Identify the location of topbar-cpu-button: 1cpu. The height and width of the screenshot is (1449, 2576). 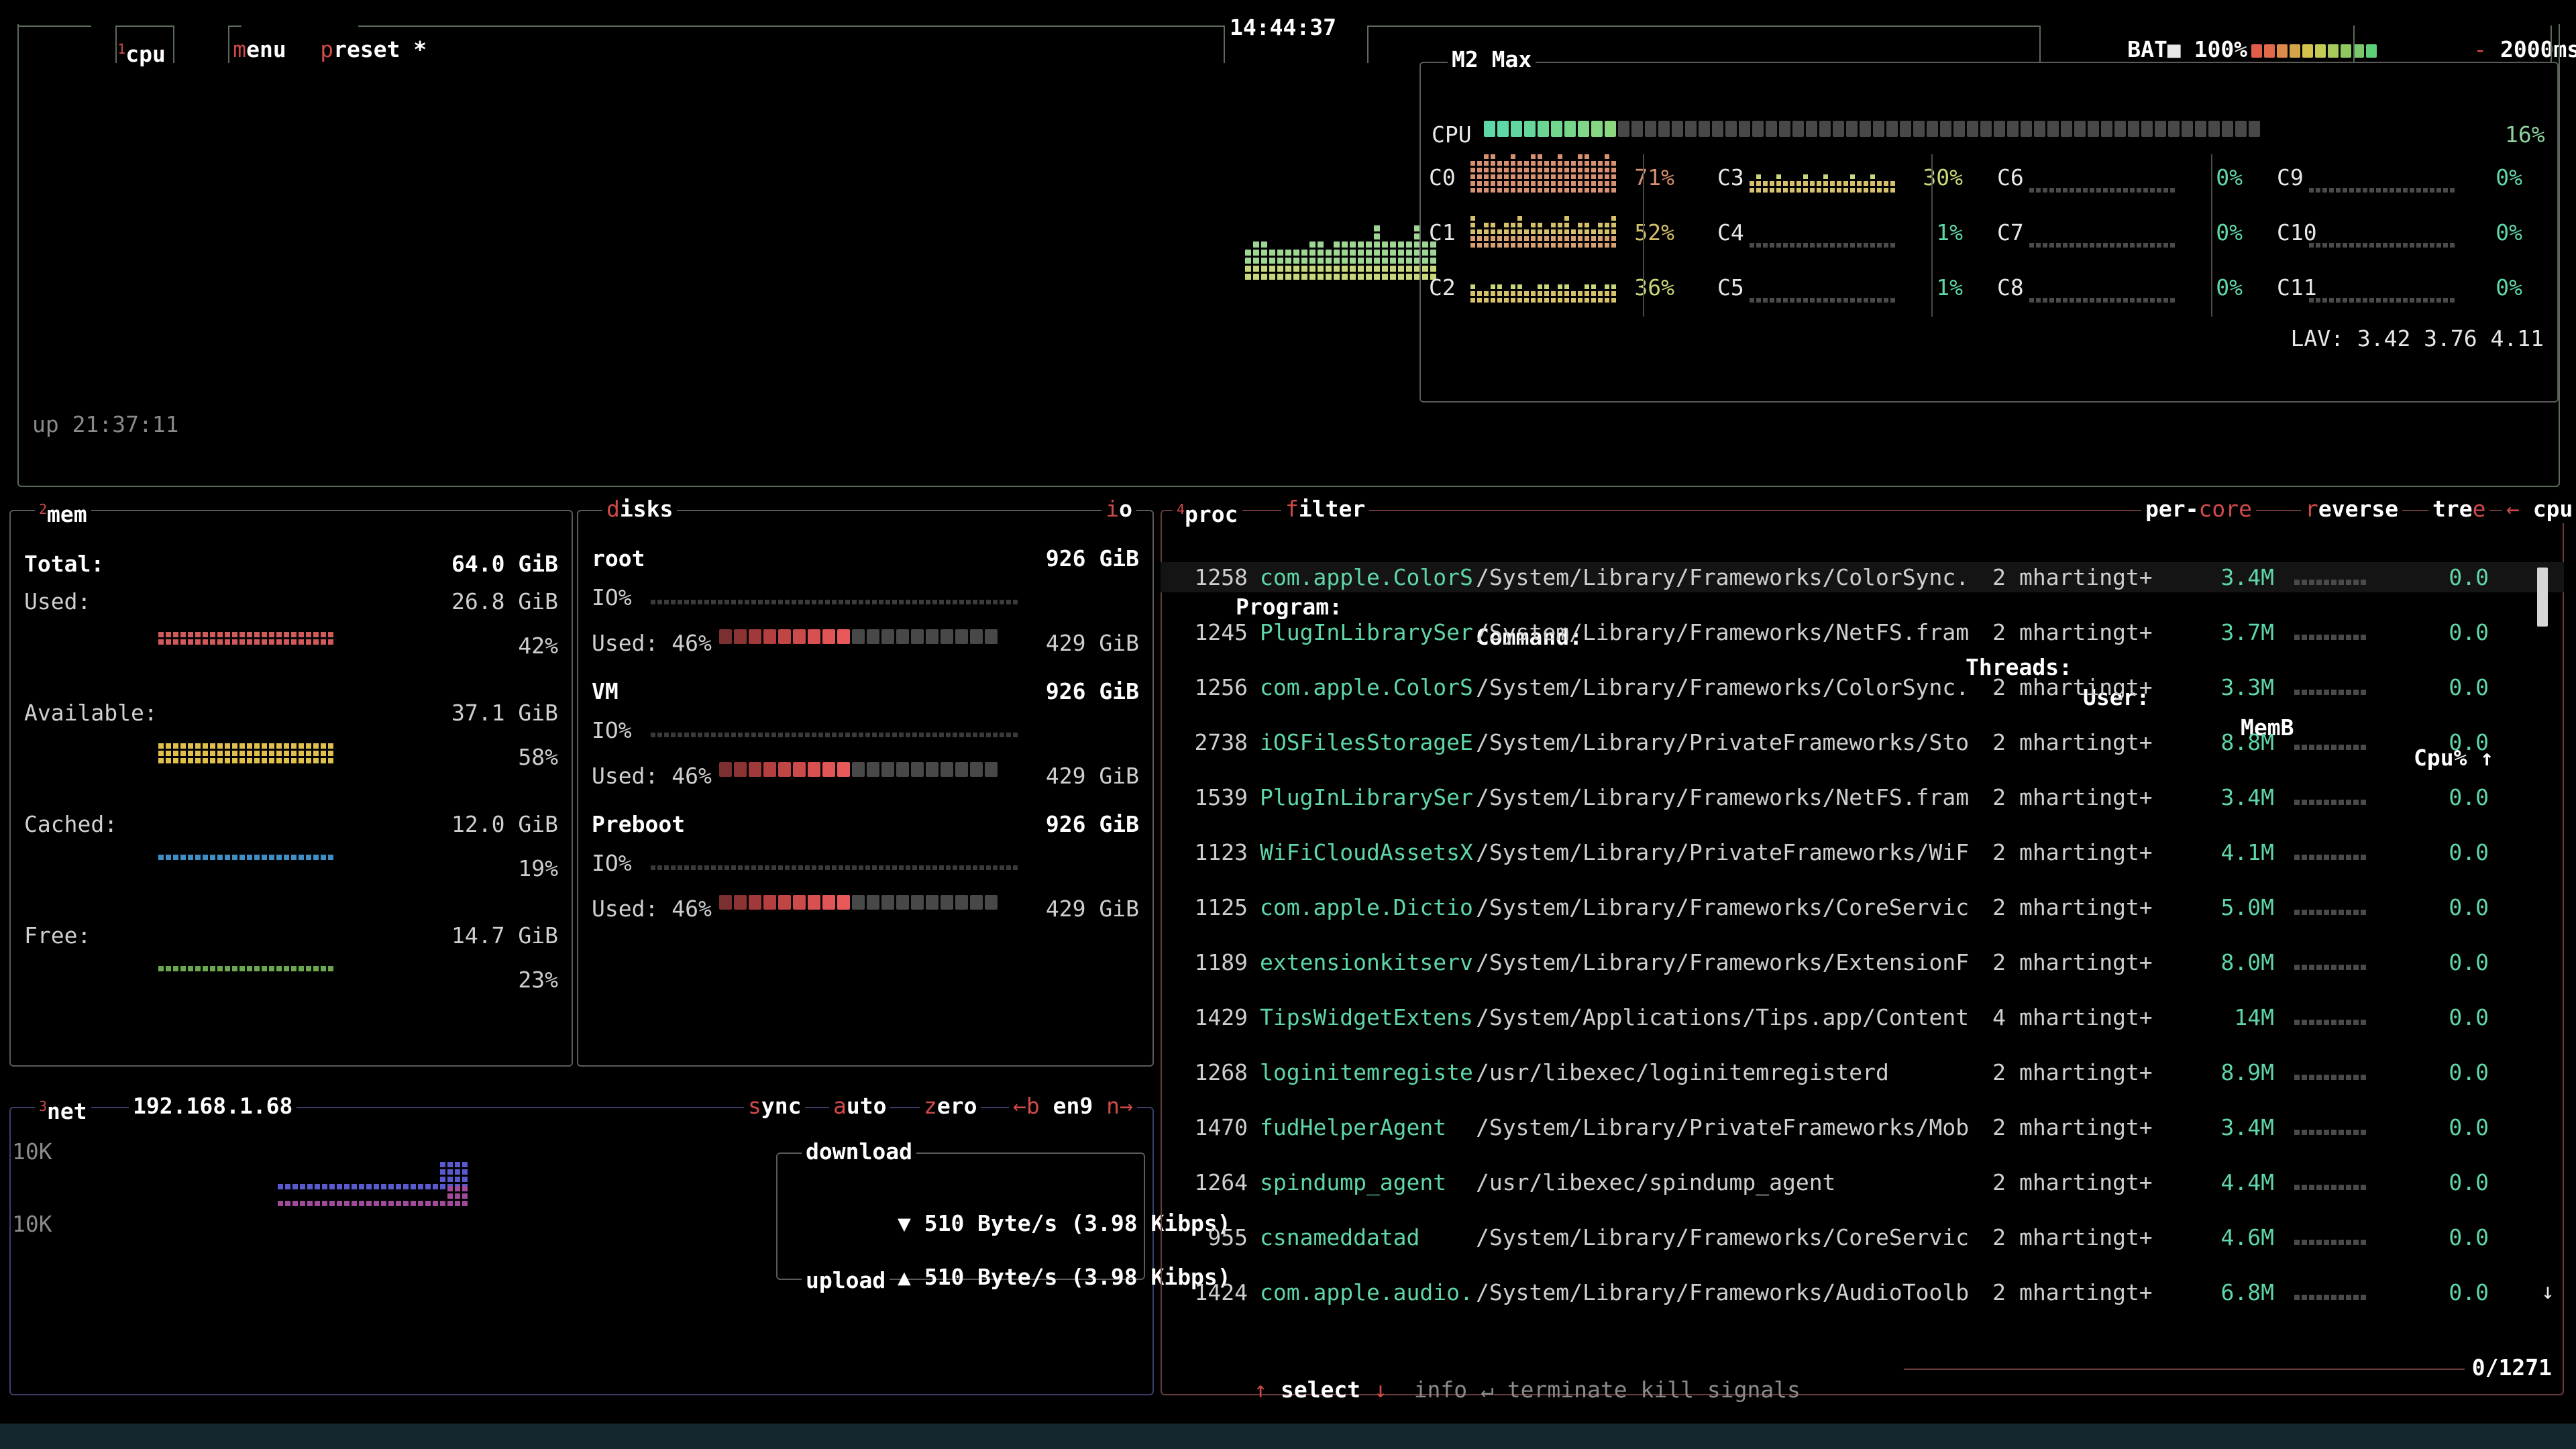
(102, 51).